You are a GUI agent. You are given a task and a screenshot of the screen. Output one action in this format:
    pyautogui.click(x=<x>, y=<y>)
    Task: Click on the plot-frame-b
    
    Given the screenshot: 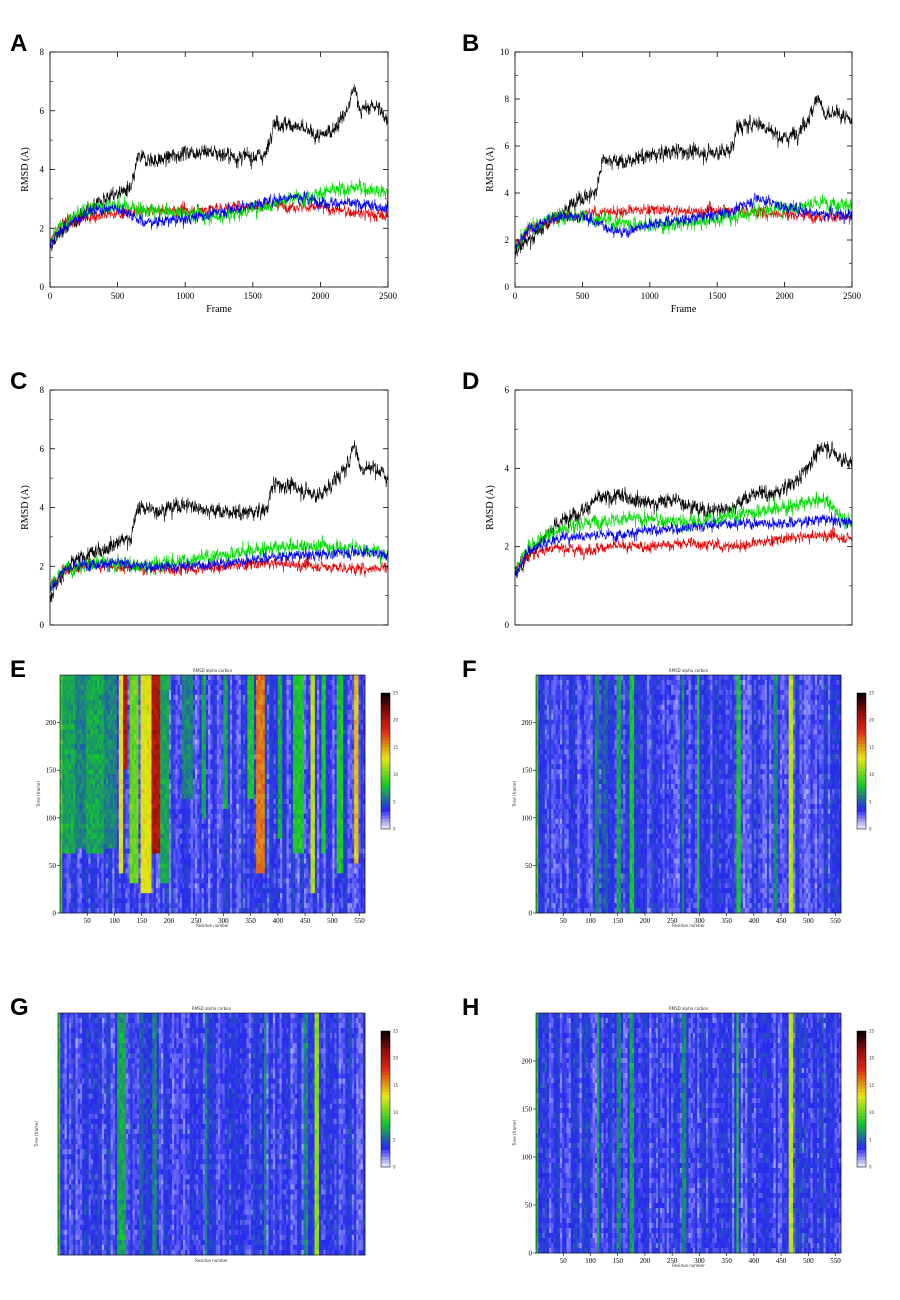 What is the action you would take?
    pyautogui.click(x=683, y=169)
    